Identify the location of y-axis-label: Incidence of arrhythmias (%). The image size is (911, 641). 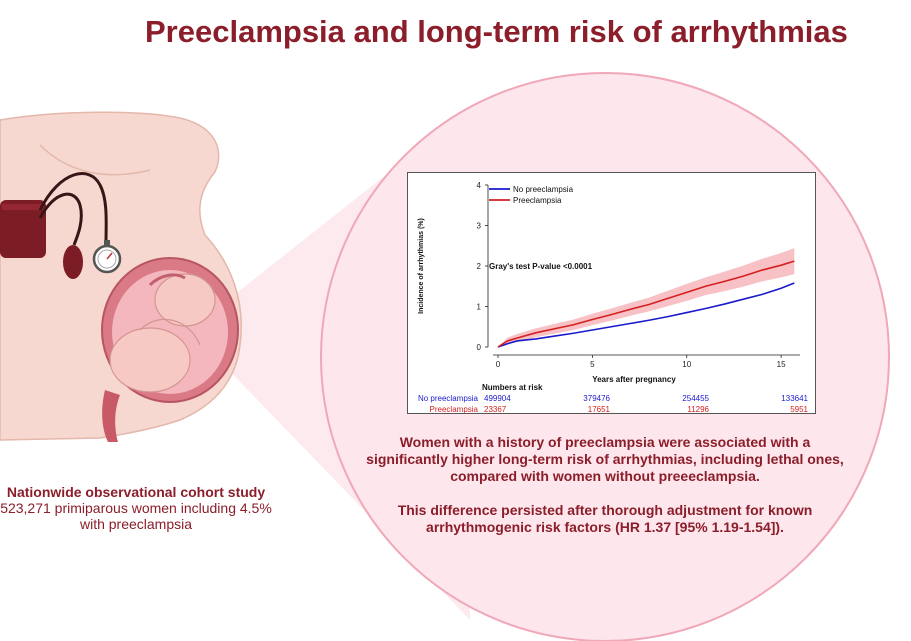
(421, 266).